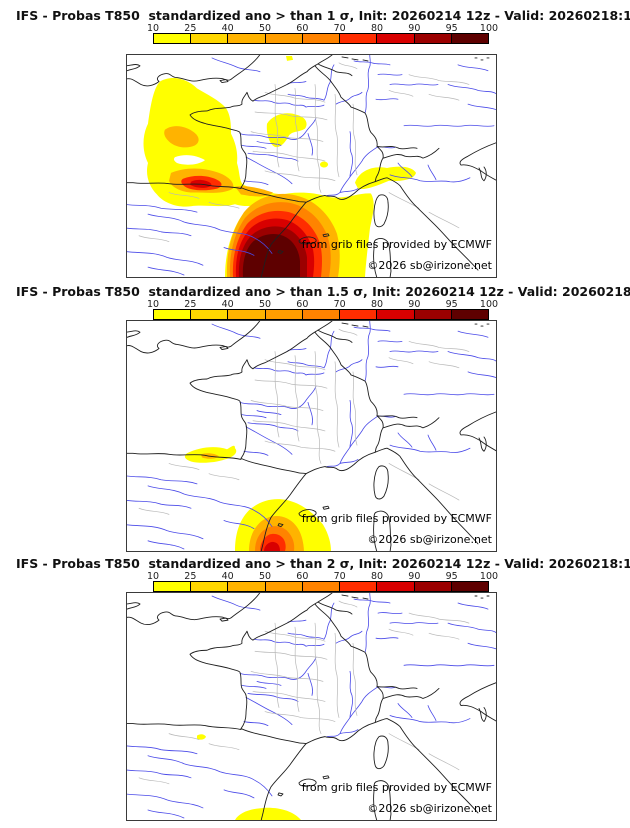 The width and height of the screenshot is (630, 828). I want to click on anomaly-dot-central, so click(324, 164).